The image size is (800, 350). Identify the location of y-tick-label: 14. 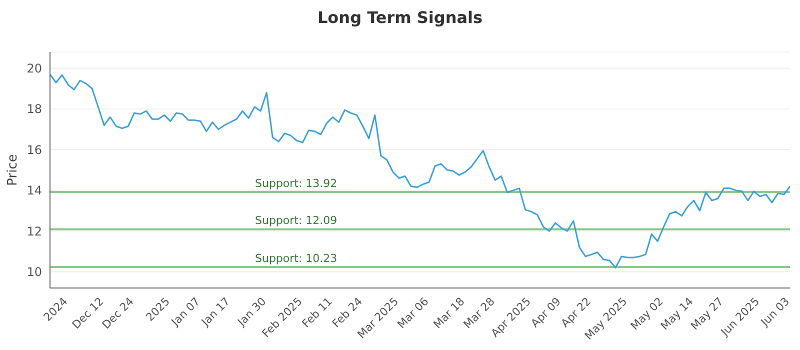
(34, 191).